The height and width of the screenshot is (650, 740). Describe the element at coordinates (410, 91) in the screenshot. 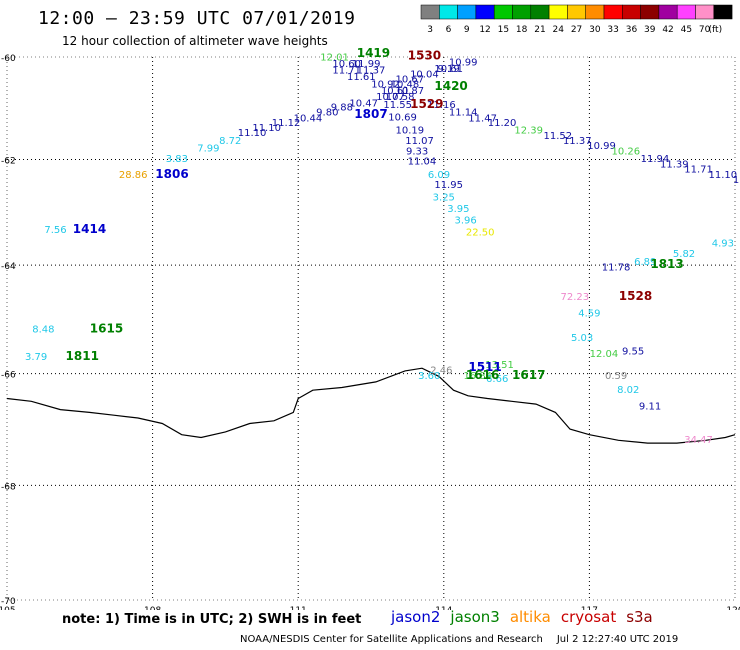

I see `wave-height-value: 10.87` at that location.